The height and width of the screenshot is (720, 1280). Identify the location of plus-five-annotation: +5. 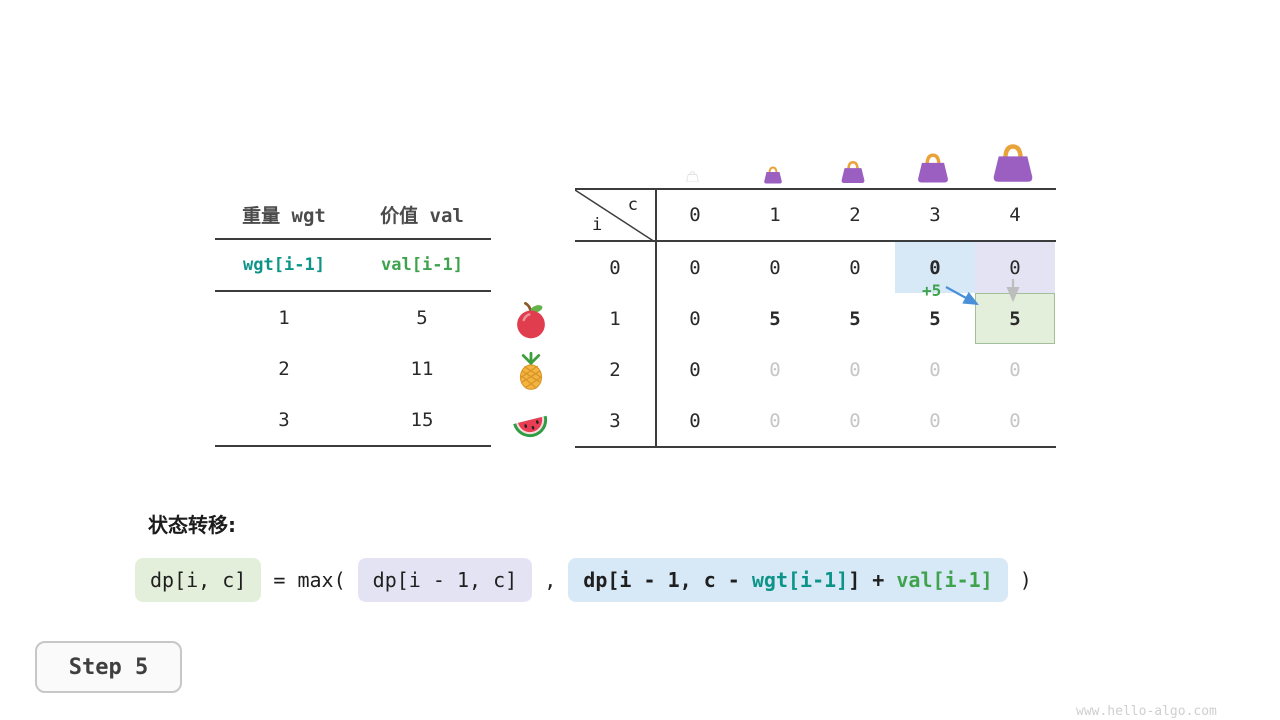
(932, 290).